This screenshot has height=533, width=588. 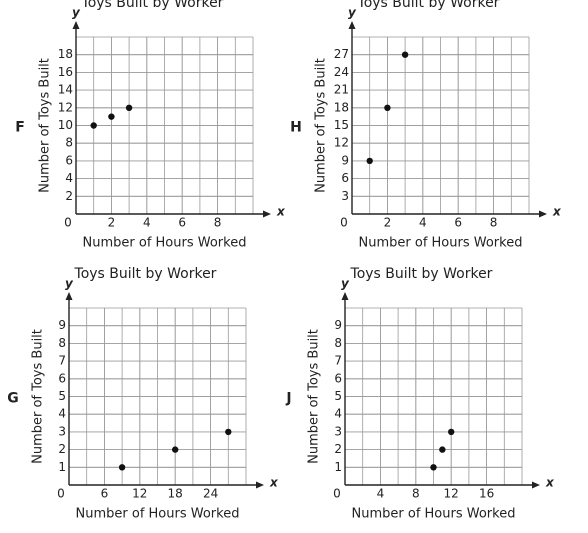 I want to click on y-tick-label: 27, so click(x=341, y=54).